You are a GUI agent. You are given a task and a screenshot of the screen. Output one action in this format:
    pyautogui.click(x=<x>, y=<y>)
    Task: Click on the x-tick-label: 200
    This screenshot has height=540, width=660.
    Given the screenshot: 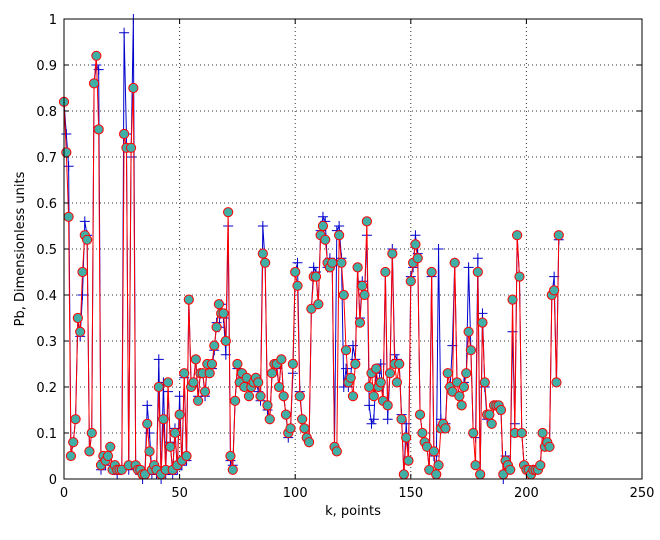 What is the action you would take?
    pyautogui.click(x=526, y=493)
    